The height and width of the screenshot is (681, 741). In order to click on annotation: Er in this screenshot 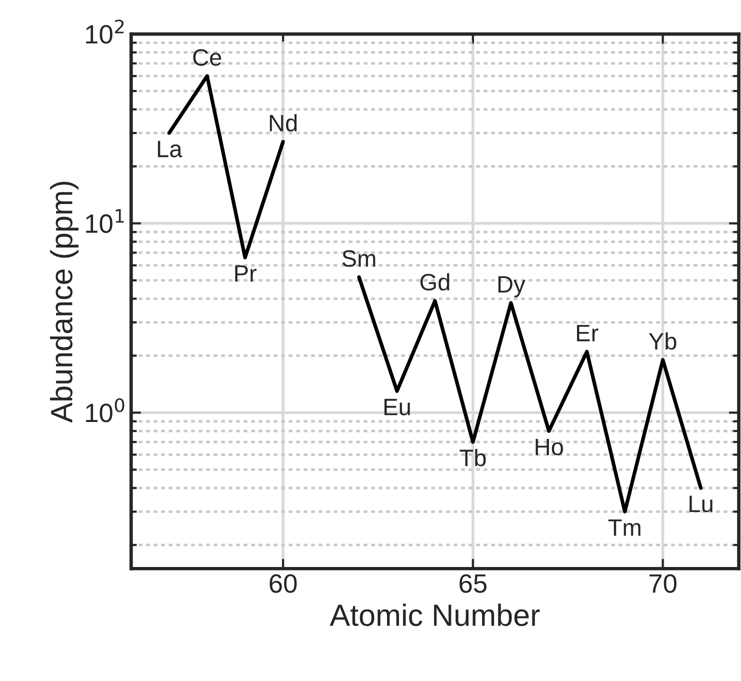, I will do `click(587, 333)`.